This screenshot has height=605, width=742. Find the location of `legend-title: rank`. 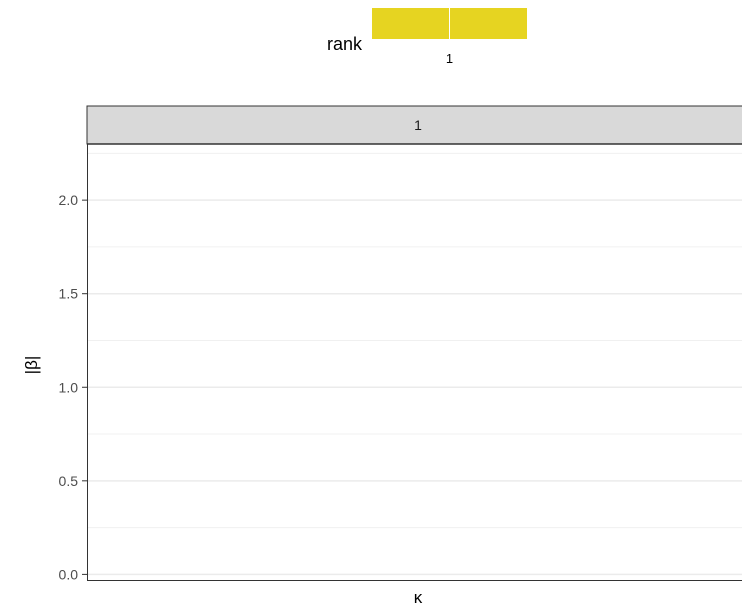

legend-title: rank is located at coordinates (345, 44).